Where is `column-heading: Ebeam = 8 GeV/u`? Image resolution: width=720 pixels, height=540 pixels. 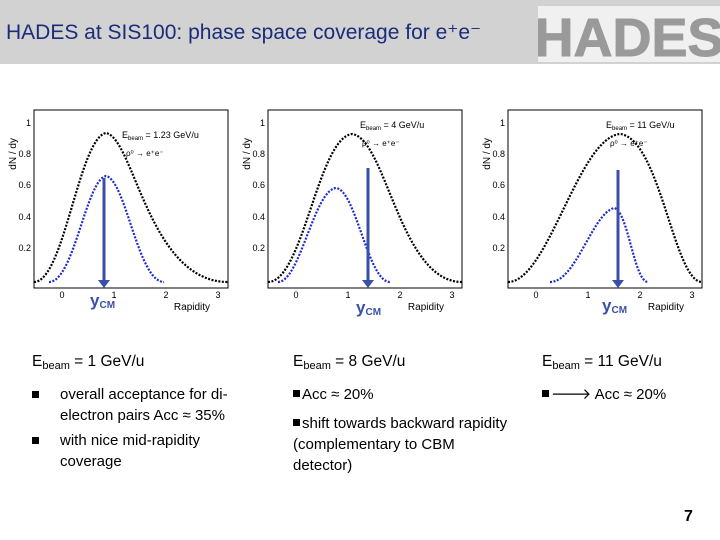
column-heading: Ebeam = 8 GeV/u is located at coordinates (349, 362).